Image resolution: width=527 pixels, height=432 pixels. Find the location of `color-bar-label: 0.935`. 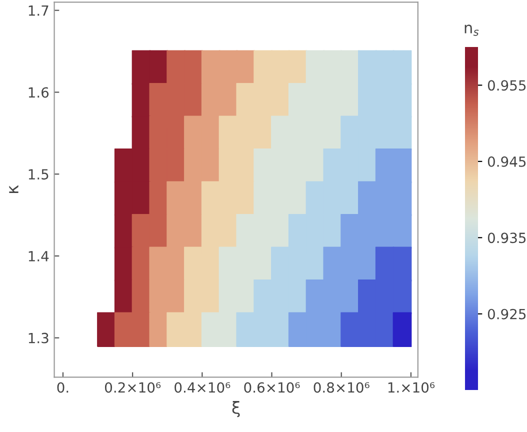

color-bar-label: 0.935 is located at coordinates (507, 238).